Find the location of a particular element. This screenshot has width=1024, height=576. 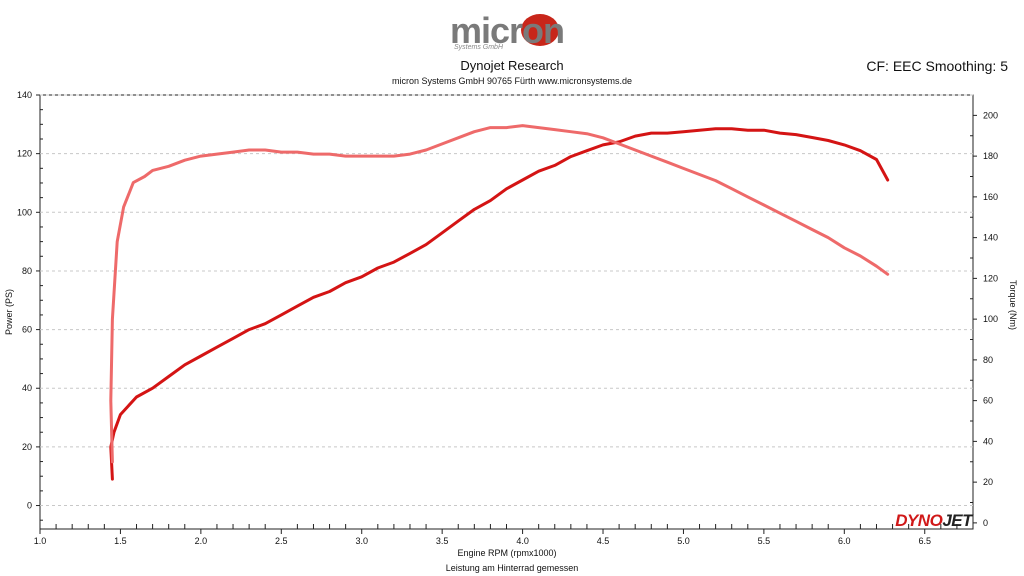

y2-tick-label: 40 is located at coordinates (988, 441).